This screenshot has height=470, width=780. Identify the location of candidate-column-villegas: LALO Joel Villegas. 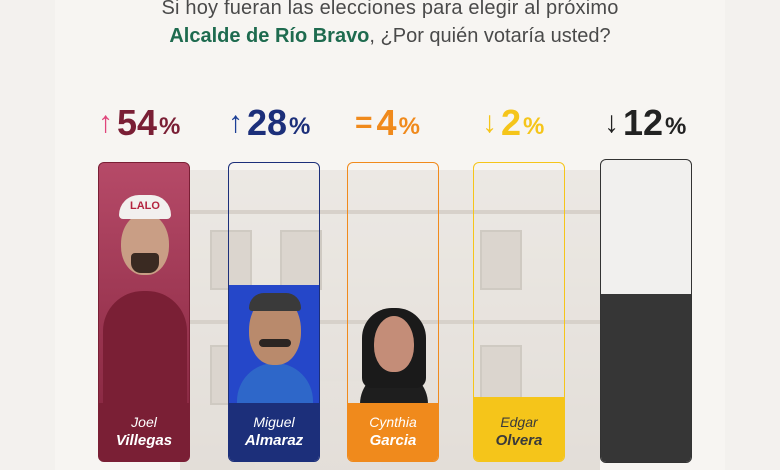
(144, 312).